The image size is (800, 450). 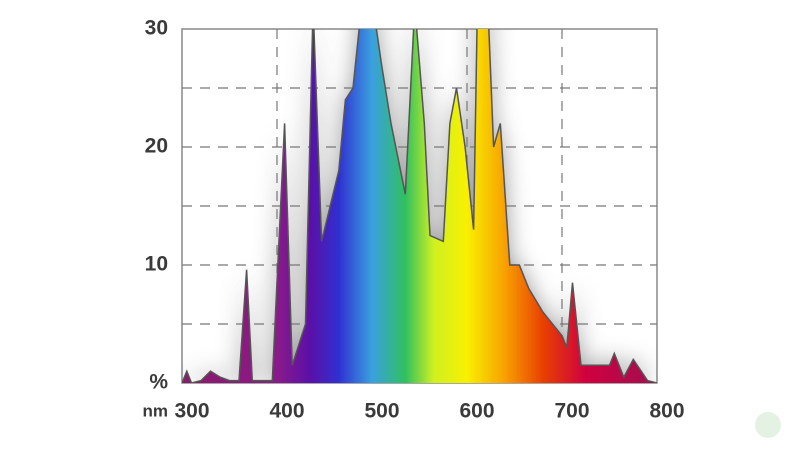 What do you see at coordinates (476, 411) in the screenshot?
I see `x-tick-label: 600` at bounding box center [476, 411].